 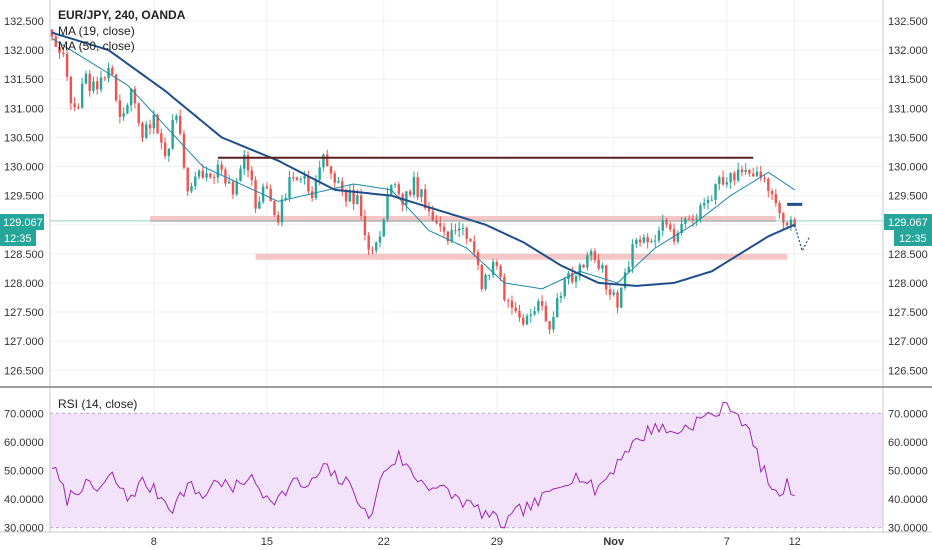 I want to click on time-tag-left: 12:35, so click(x=18, y=238).